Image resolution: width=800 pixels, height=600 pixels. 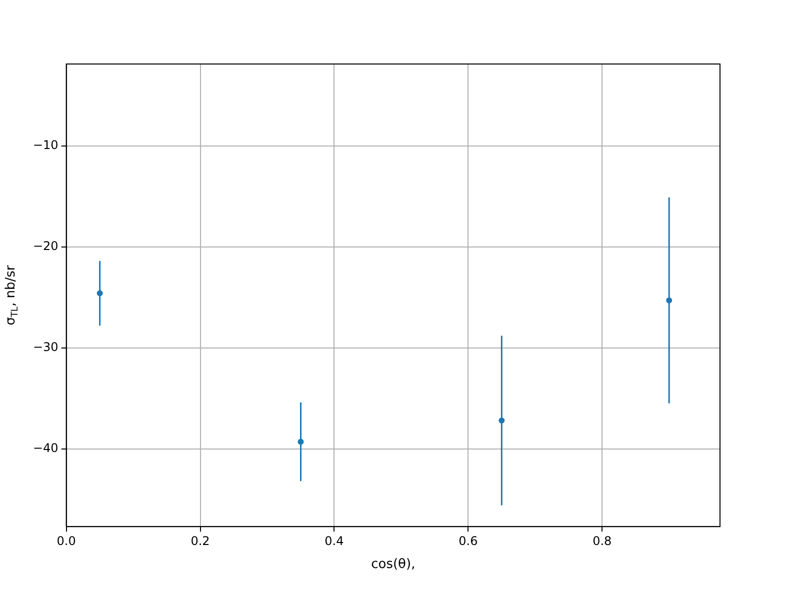 What do you see at coordinates (66, 541) in the screenshot?
I see `x-tick-label: 0.0` at bounding box center [66, 541].